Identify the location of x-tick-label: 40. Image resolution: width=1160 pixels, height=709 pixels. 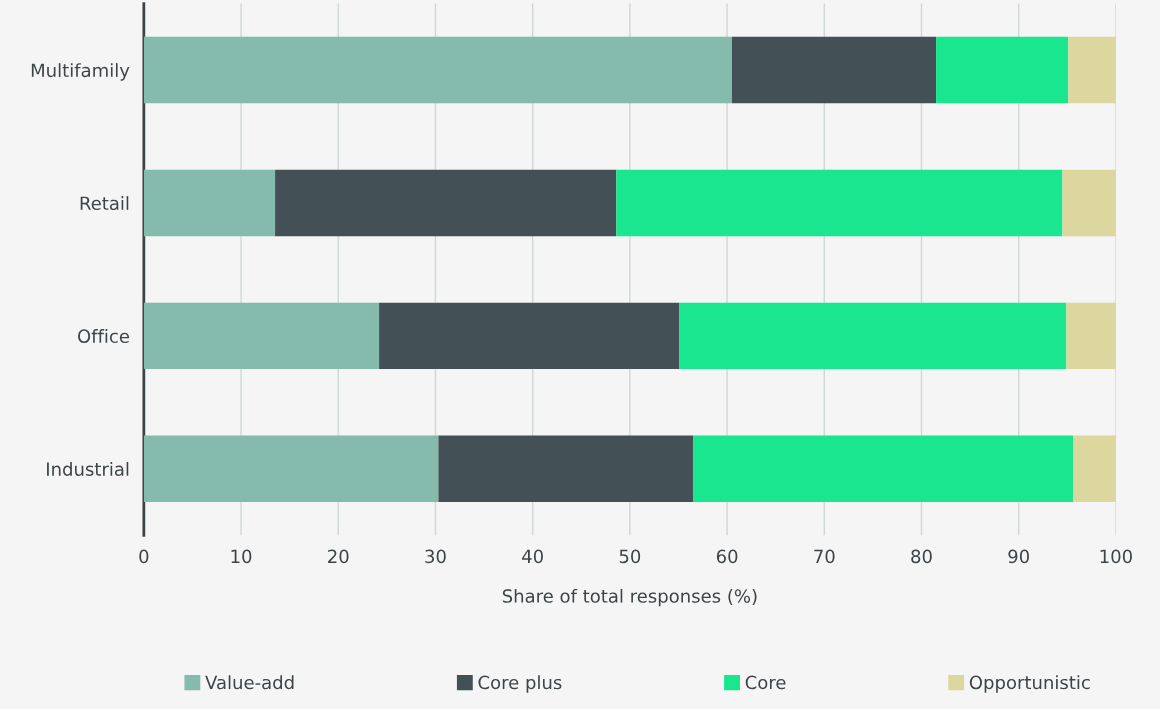
(532, 556).